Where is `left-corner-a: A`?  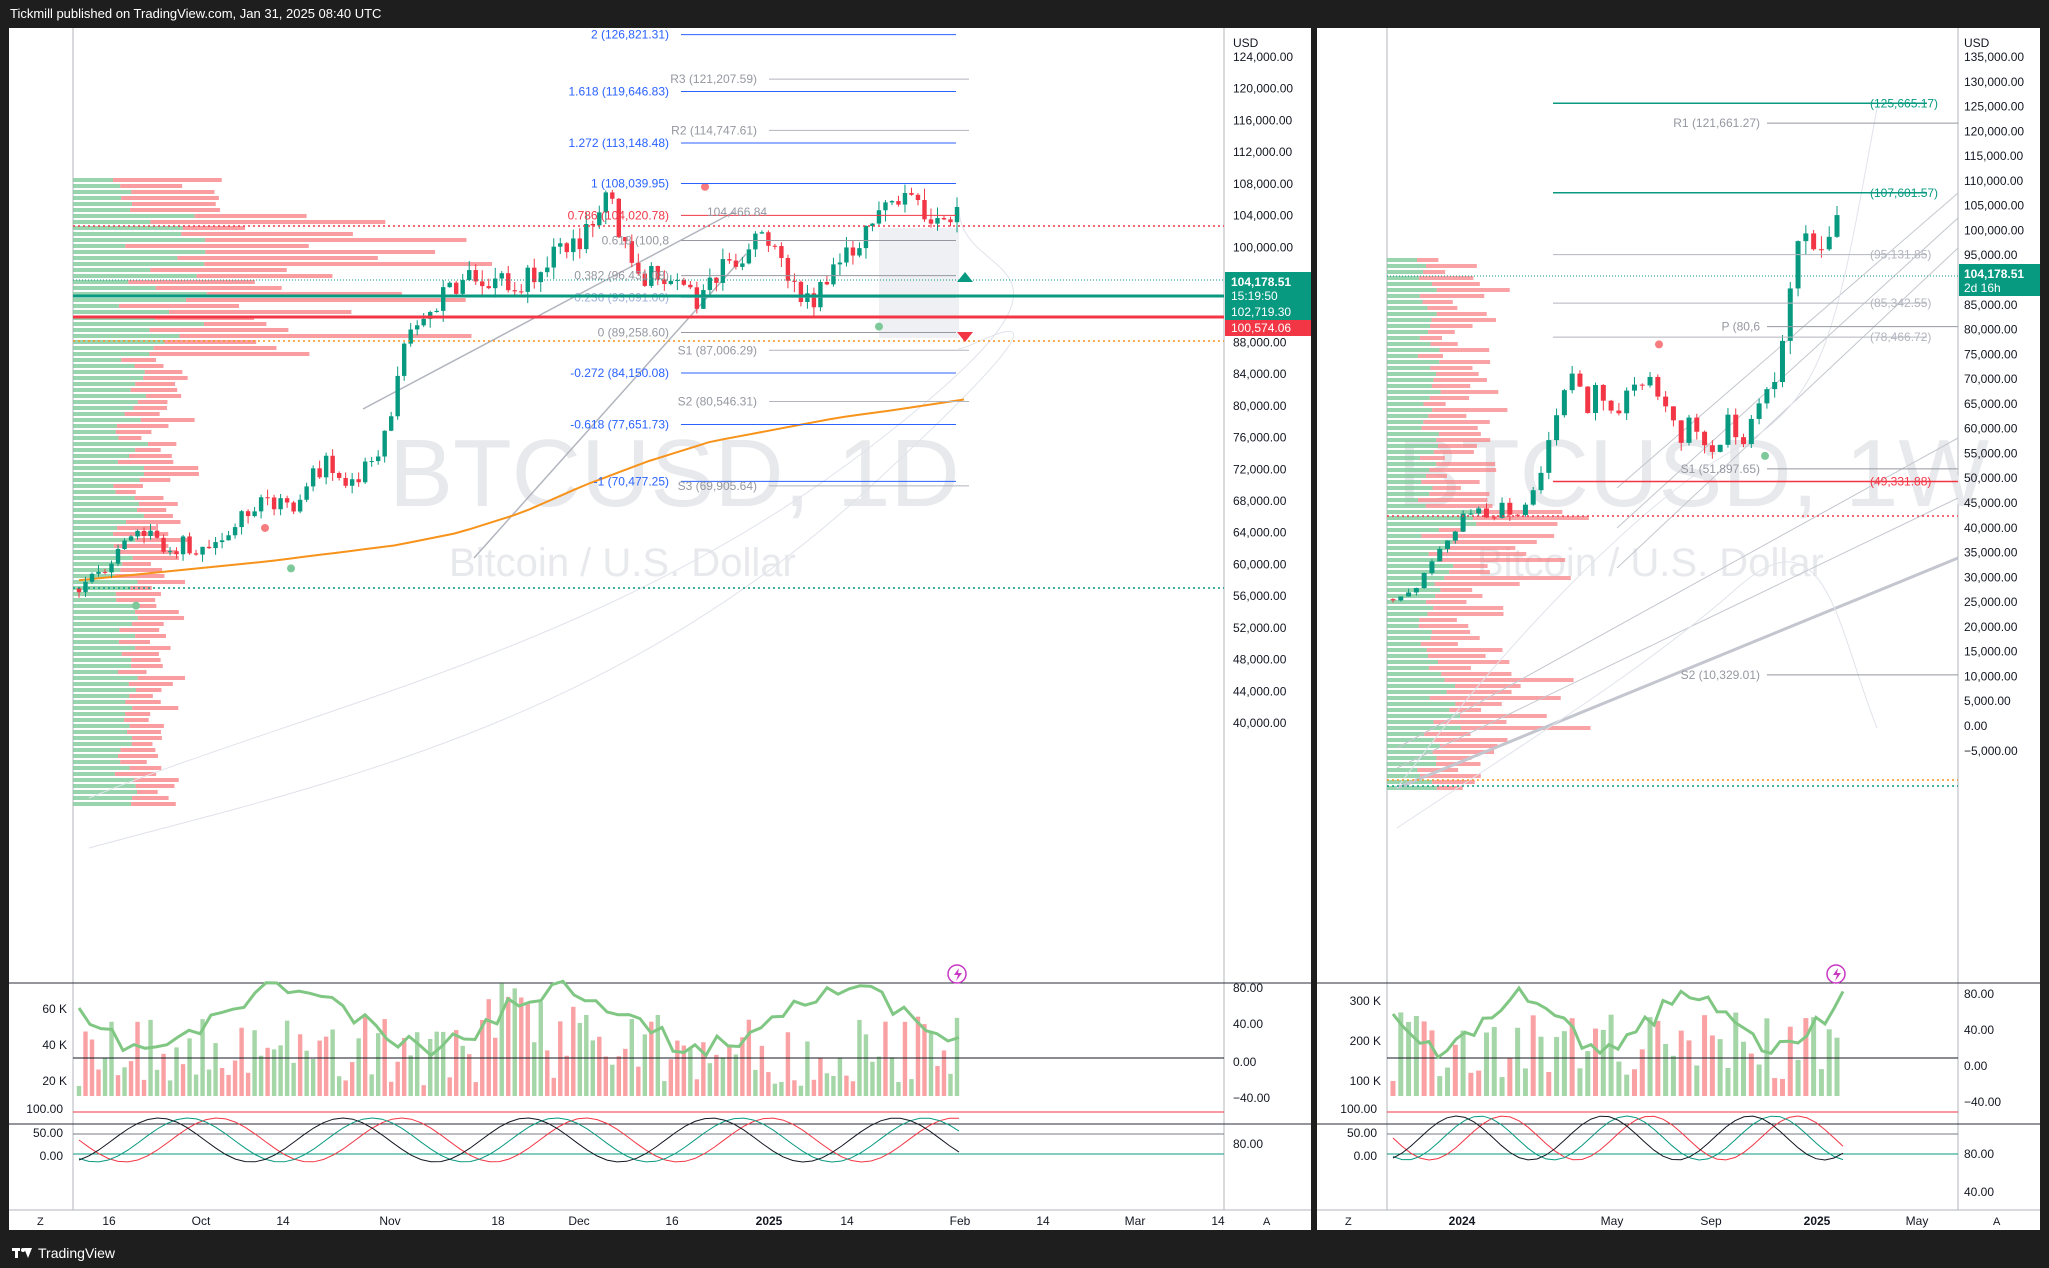
left-corner-a: A is located at coordinates (1267, 1222).